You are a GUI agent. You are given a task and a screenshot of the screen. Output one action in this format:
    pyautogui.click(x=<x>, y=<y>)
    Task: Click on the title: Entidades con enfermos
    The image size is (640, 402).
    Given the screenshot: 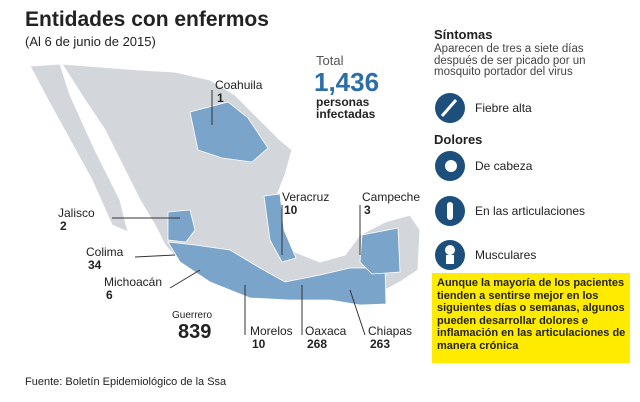 What is the action you would take?
    pyautogui.click(x=147, y=19)
    